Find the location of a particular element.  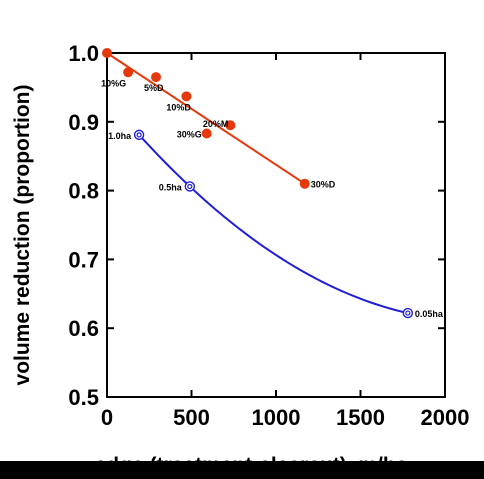

point-label: 10%D is located at coordinates (178, 107).